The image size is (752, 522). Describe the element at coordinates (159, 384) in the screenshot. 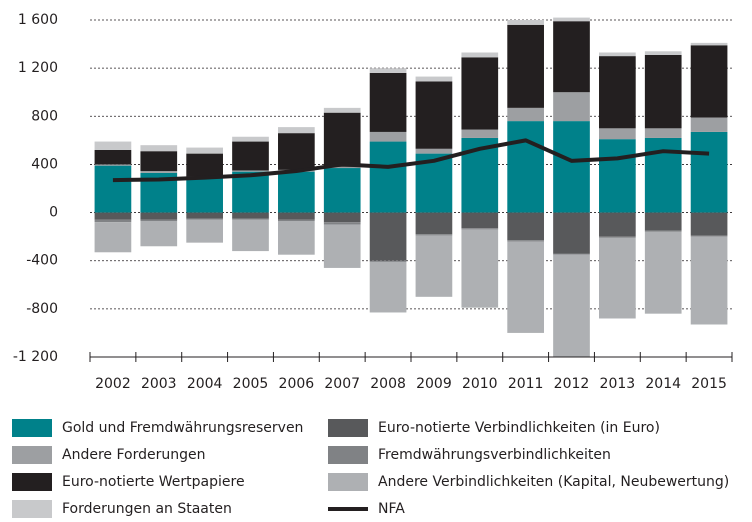

I see `x-tick-label: 2003` at that location.